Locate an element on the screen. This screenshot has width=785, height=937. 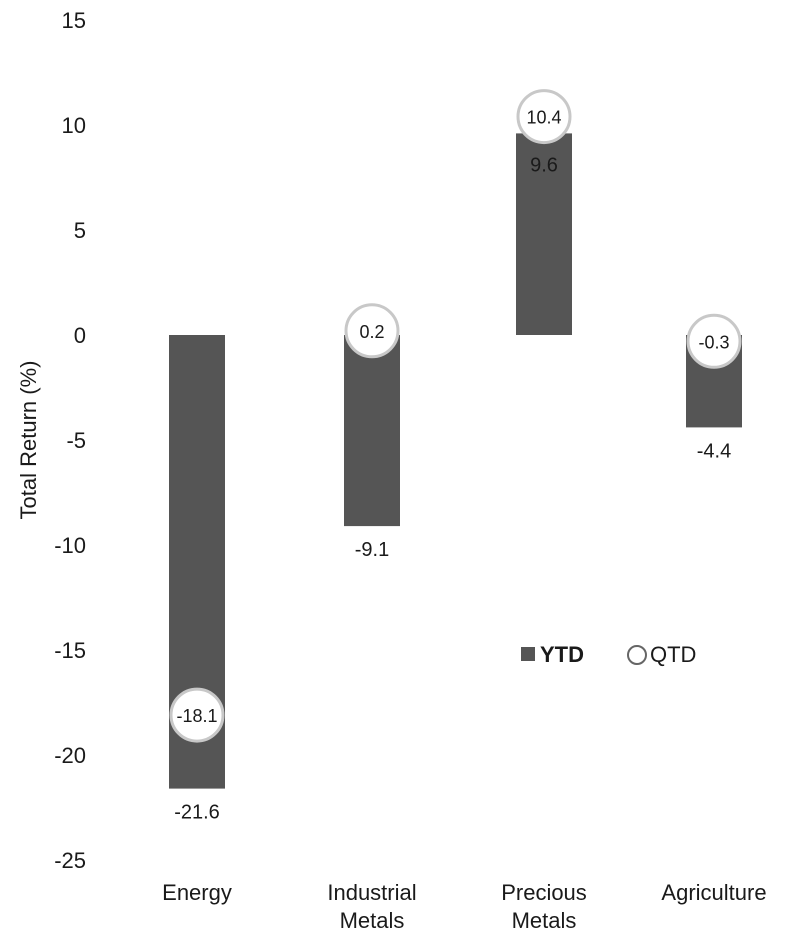
y-tick-label: -20 is located at coordinates (70, 755).